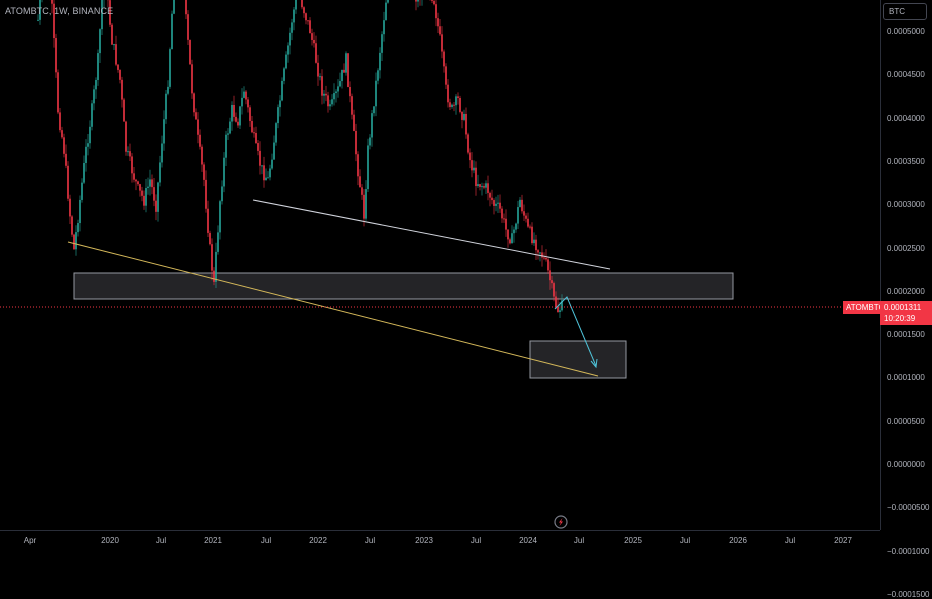  Describe the element at coordinates (905, 11) in the screenshot. I see `currency-button: BTC` at that location.